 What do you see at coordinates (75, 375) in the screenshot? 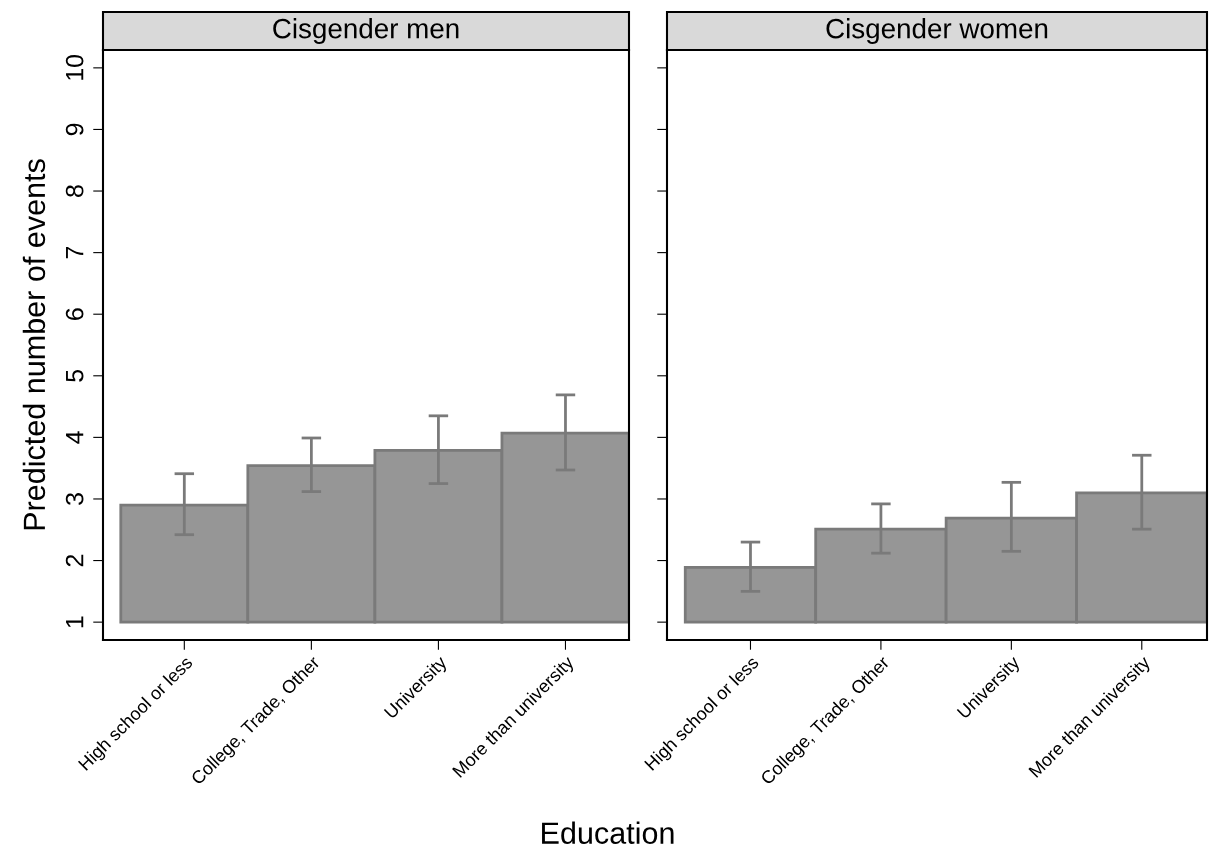
I see `y-tick-label: 5` at bounding box center [75, 375].